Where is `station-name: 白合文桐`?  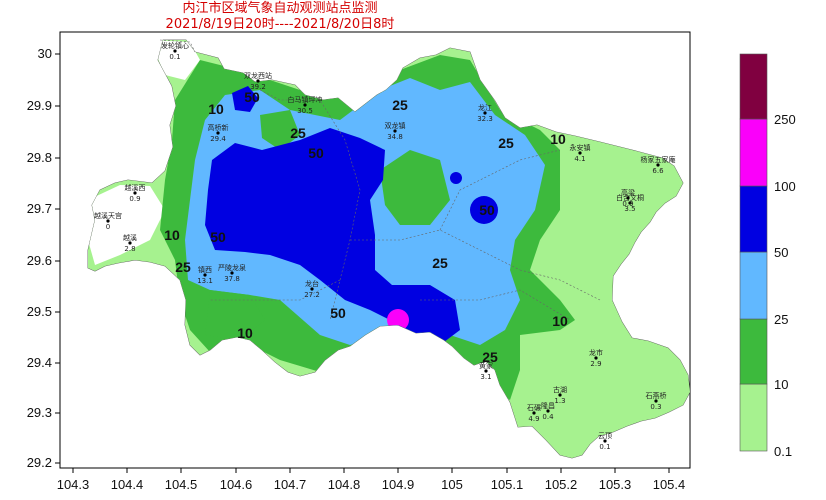 station-name: 白合文桐 is located at coordinates (630, 197).